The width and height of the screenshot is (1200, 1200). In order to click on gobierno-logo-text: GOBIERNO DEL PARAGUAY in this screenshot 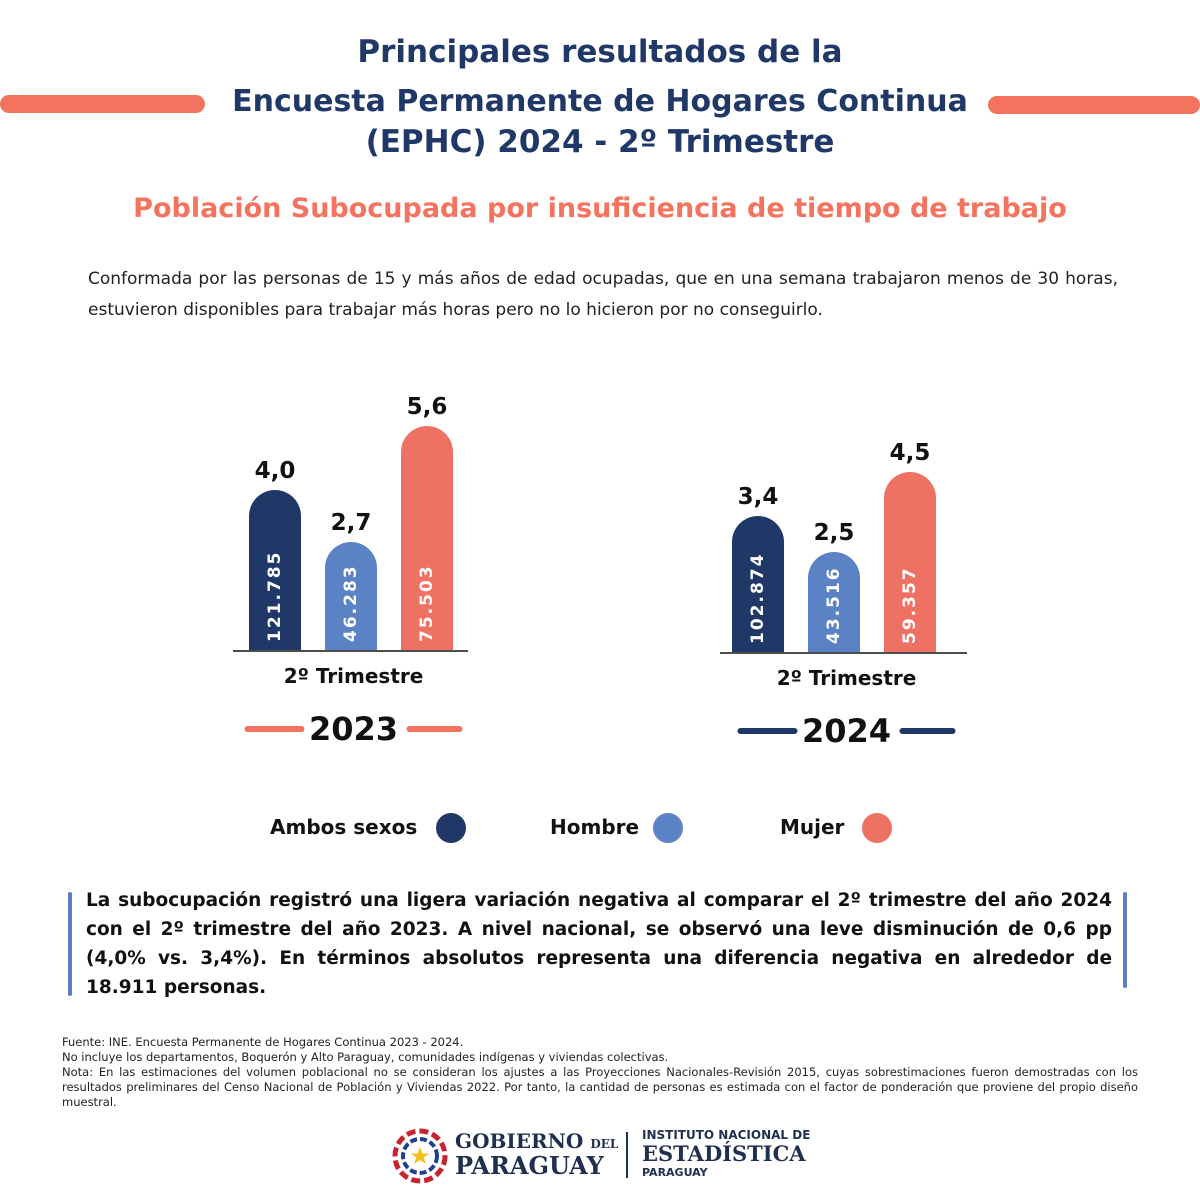, I will do `click(536, 1154)`.